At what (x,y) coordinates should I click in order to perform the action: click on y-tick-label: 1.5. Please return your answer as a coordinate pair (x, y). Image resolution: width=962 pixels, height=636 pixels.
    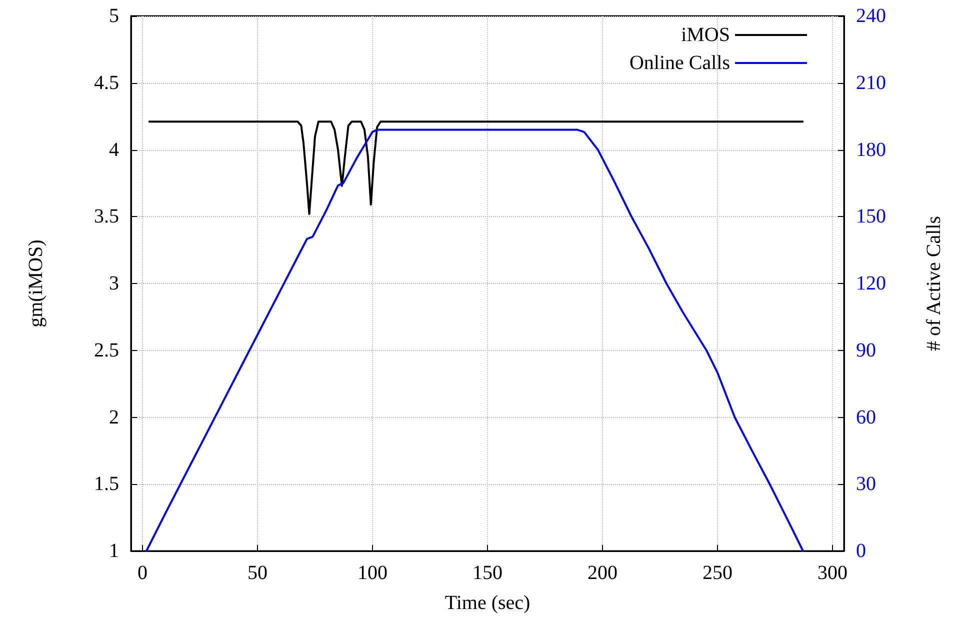
    Looking at the image, I should click on (106, 484).